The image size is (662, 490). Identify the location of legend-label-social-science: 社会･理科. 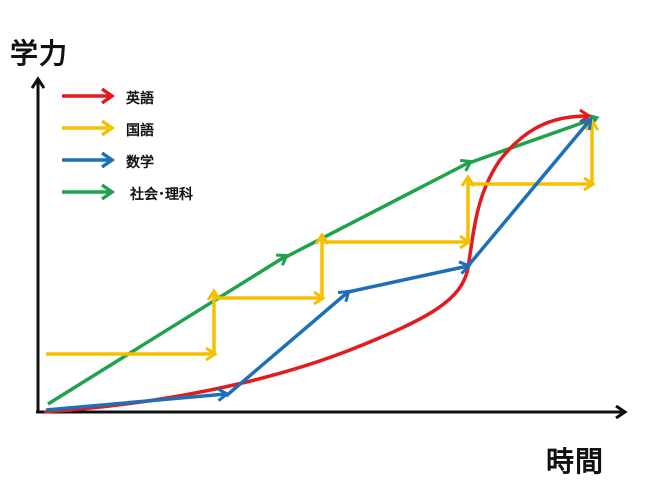
(161, 195).